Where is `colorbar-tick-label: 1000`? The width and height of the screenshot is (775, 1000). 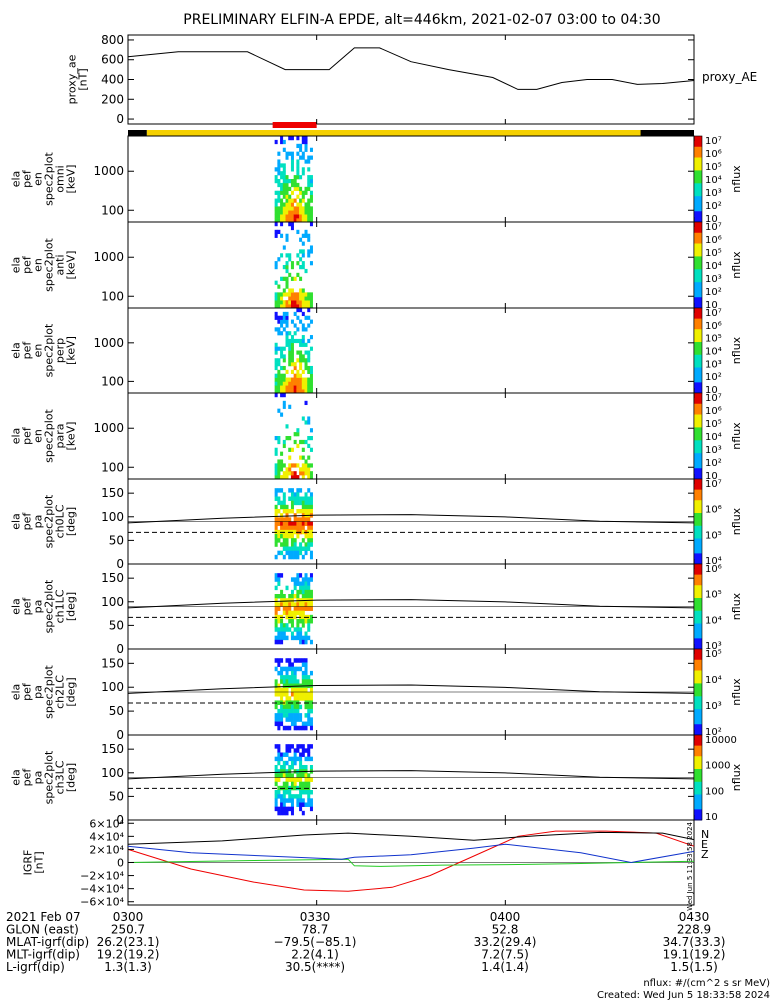
colorbar-tick-label: 1000 is located at coordinates (717, 766).